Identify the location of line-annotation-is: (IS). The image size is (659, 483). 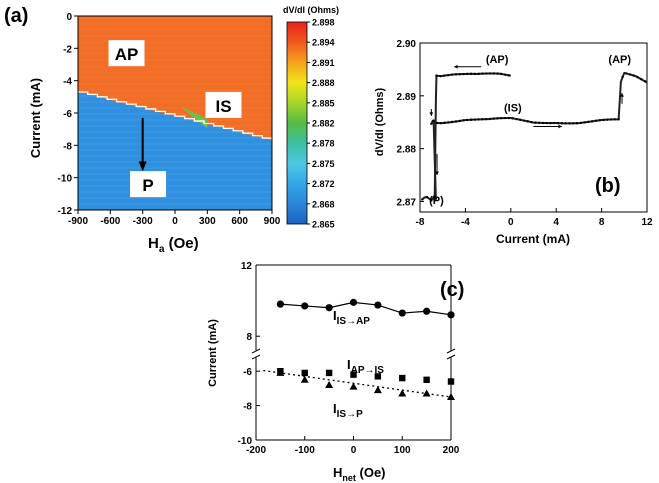
(513, 109).